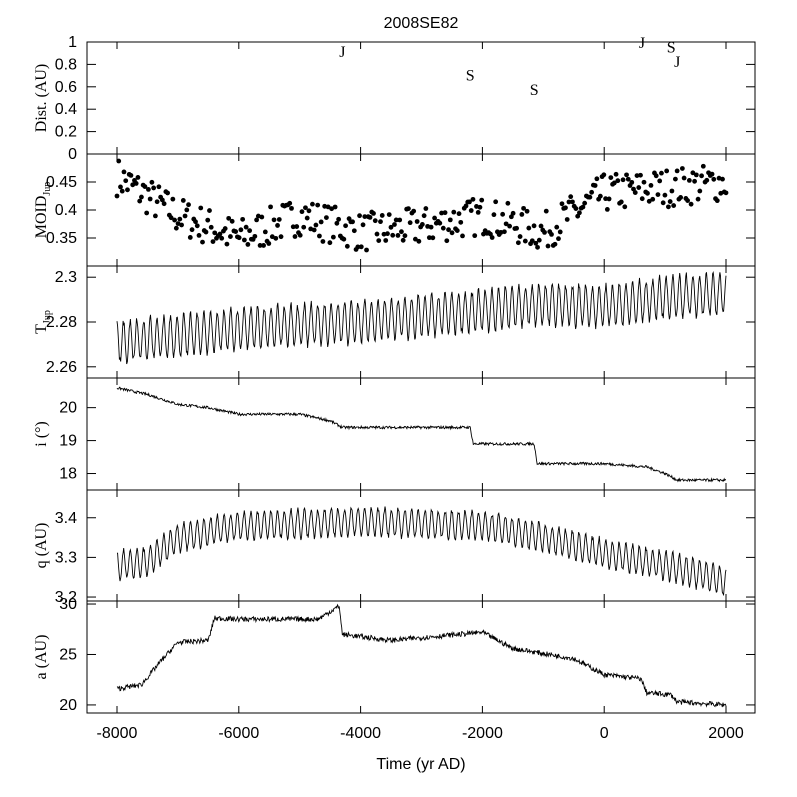 The width and height of the screenshot is (797, 797). I want to click on x-tick-label: -8000, so click(117, 733).